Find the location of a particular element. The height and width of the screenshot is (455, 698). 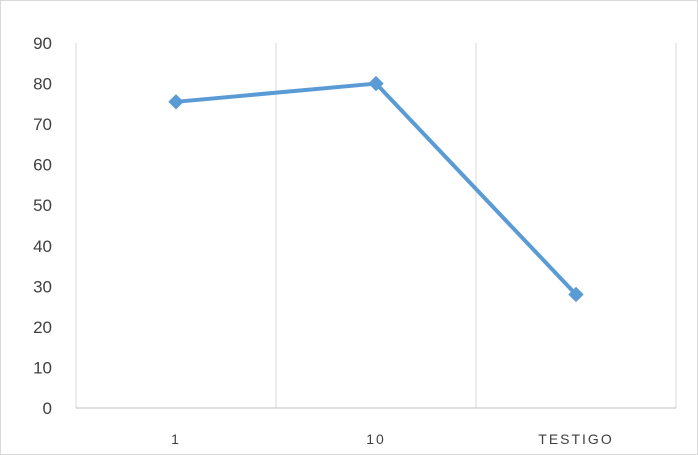

y-tick-label: 30 is located at coordinates (42, 286).